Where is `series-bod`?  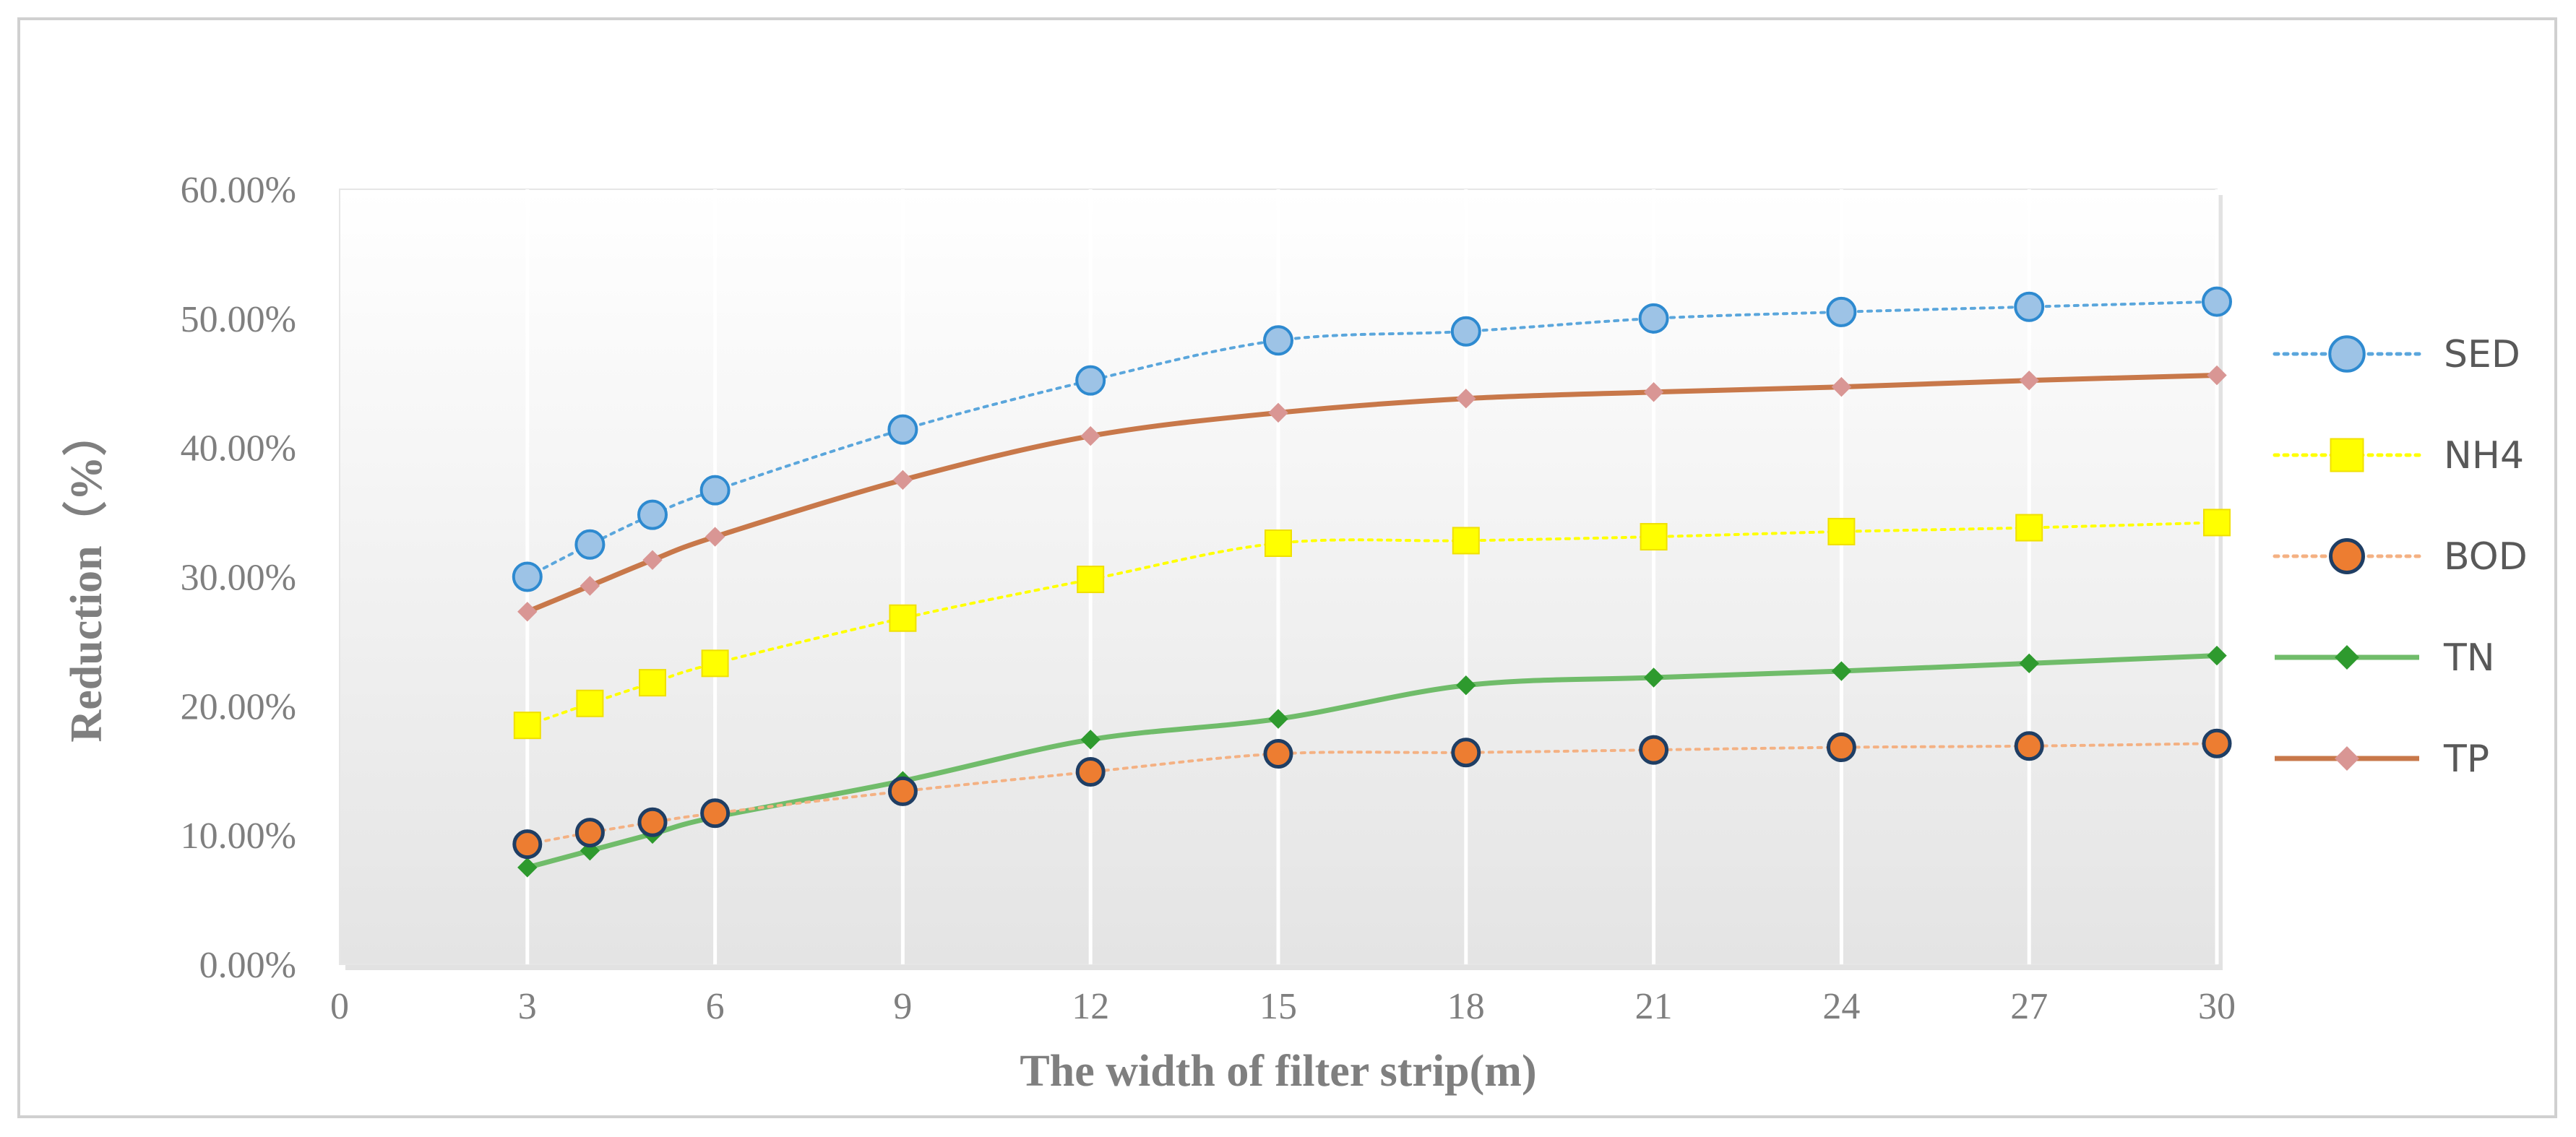
series-bod is located at coordinates (1372, 794).